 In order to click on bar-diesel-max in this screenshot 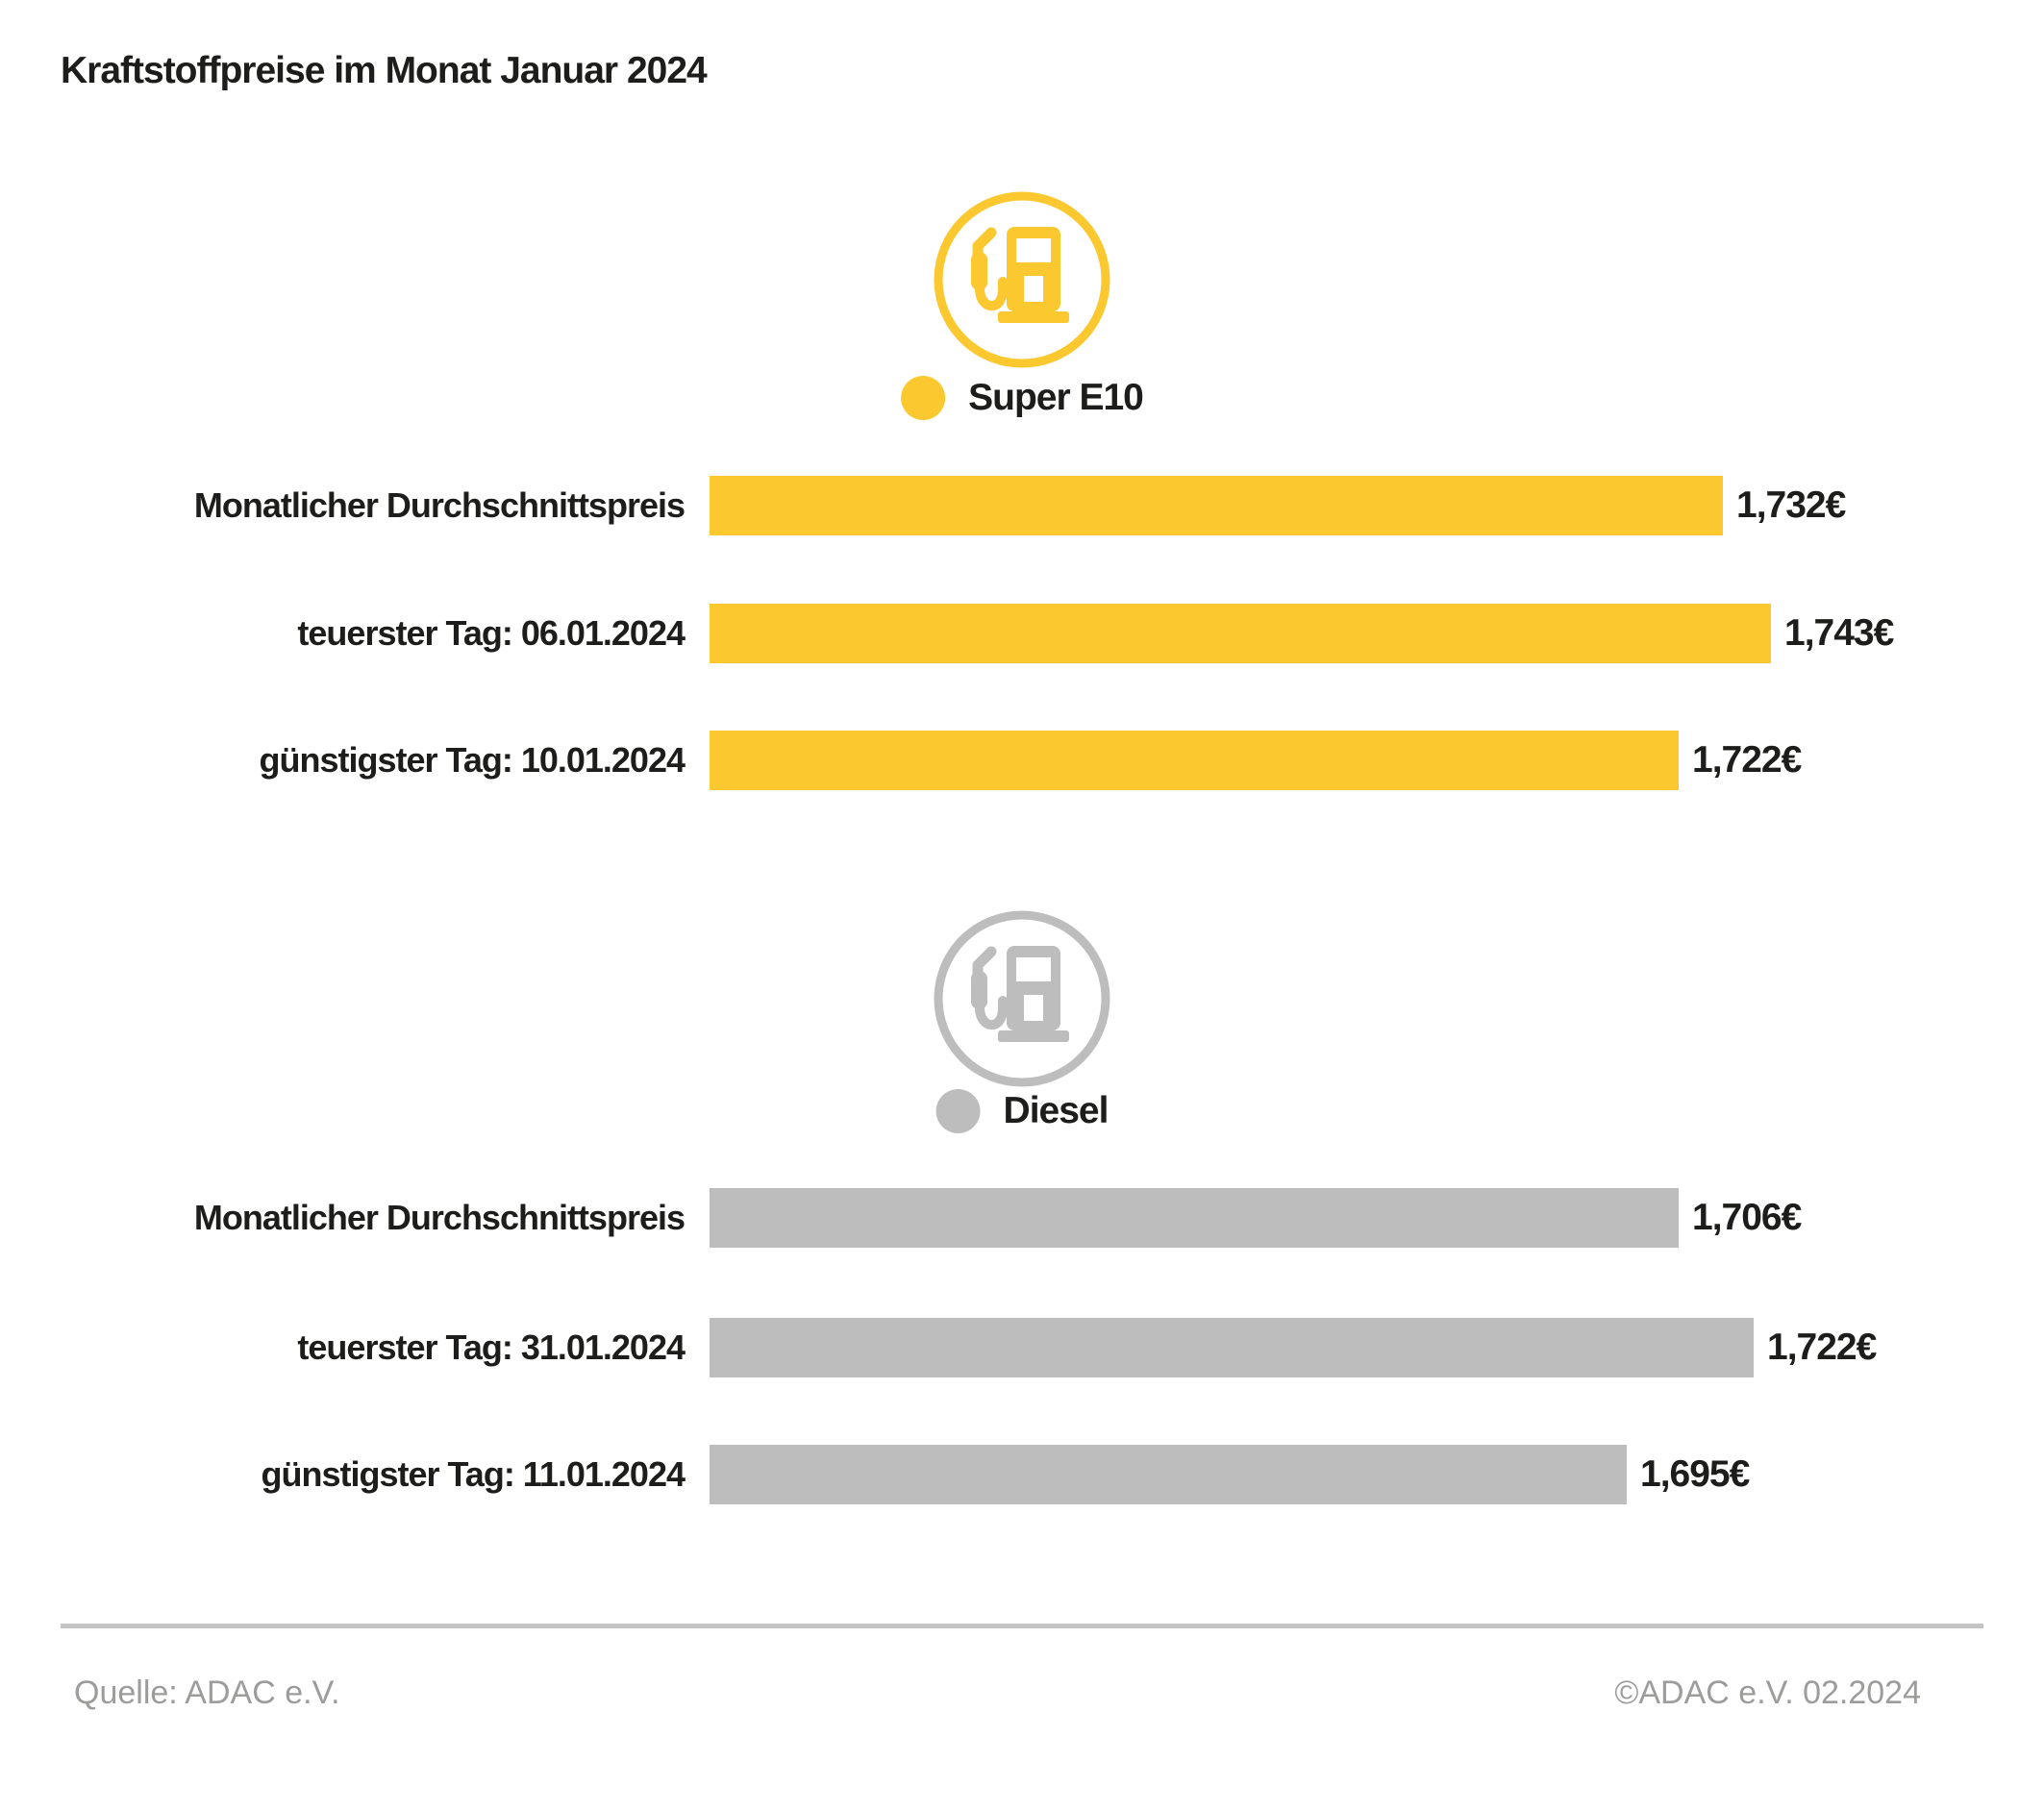, I will do `click(1232, 1347)`.